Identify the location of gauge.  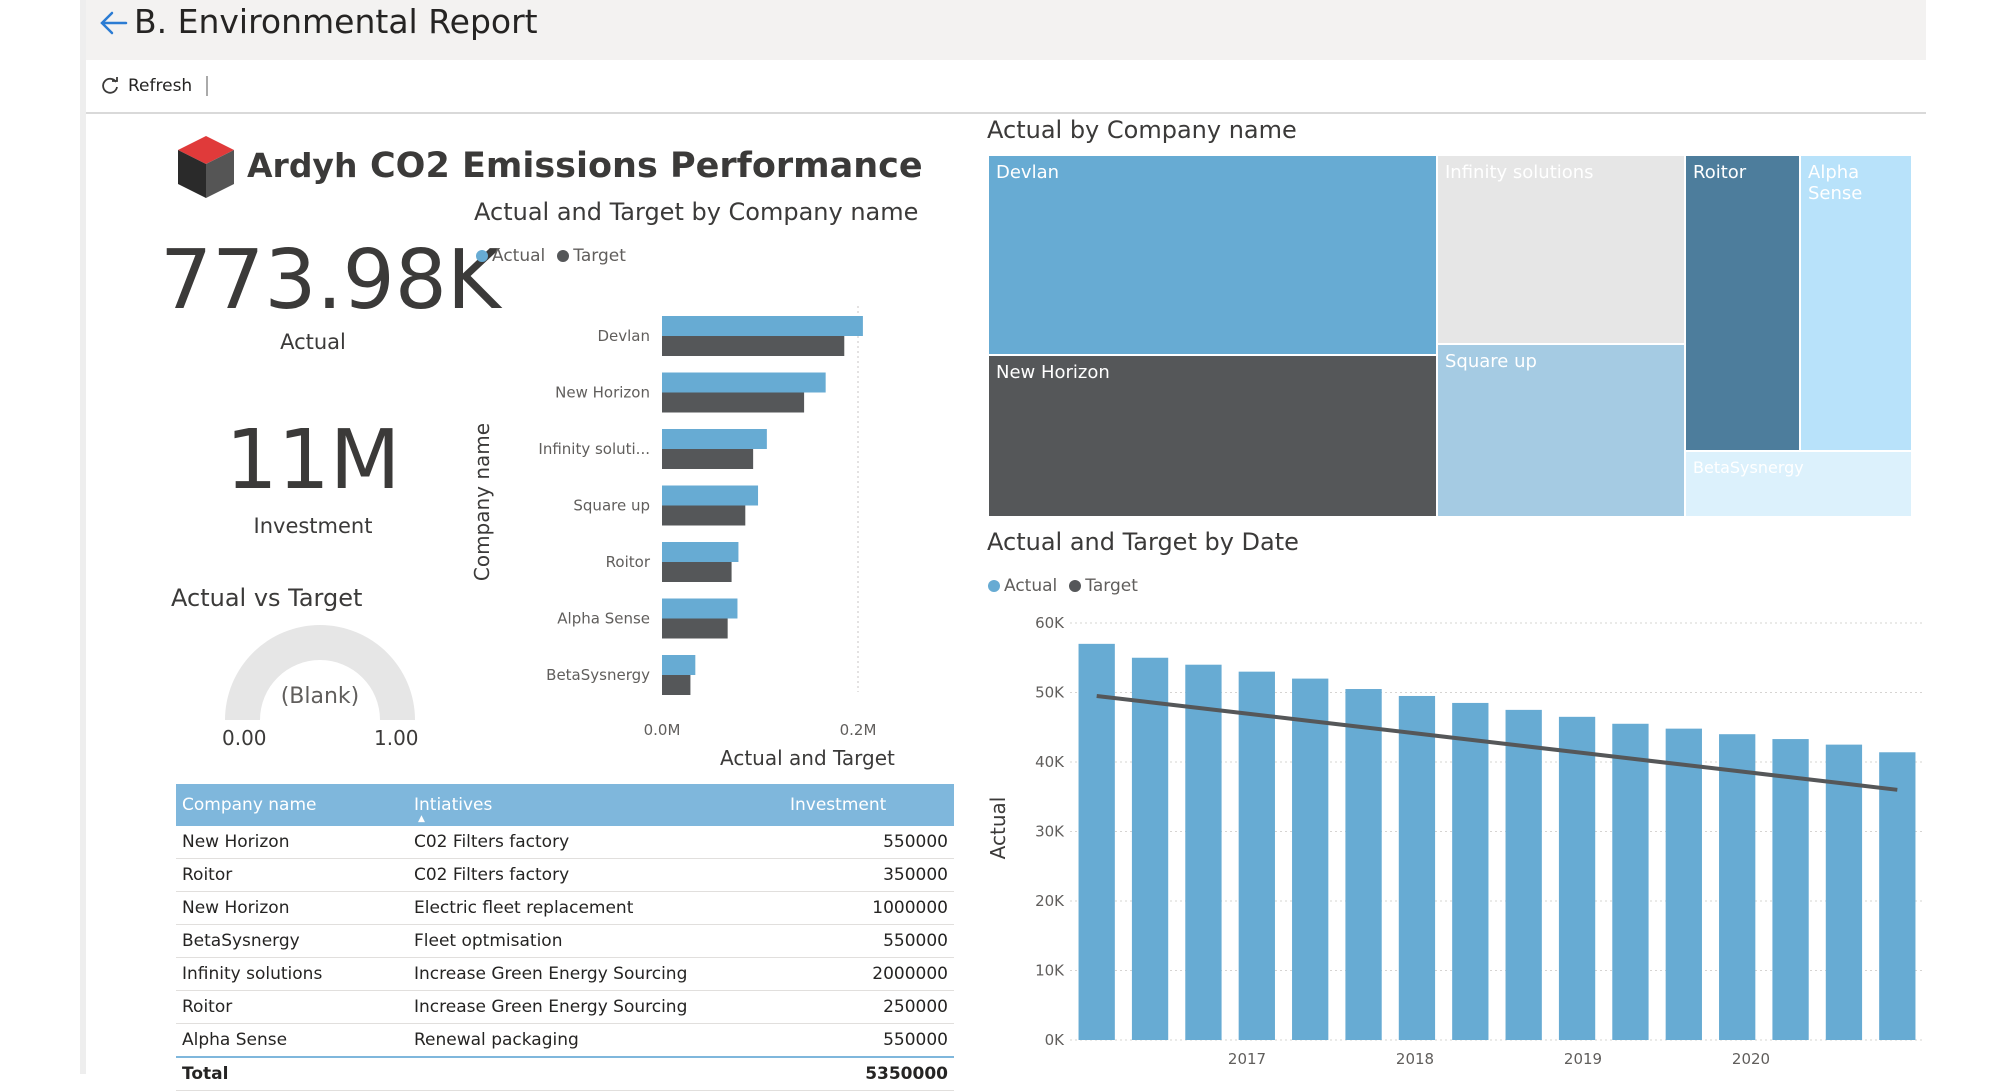
(320, 672).